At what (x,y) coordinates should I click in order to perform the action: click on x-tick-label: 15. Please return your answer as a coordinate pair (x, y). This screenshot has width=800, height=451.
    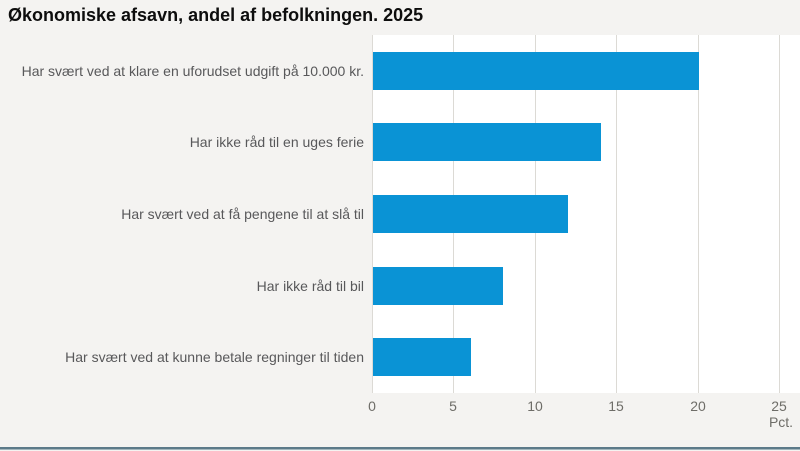
    Looking at the image, I should click on (616, 406).